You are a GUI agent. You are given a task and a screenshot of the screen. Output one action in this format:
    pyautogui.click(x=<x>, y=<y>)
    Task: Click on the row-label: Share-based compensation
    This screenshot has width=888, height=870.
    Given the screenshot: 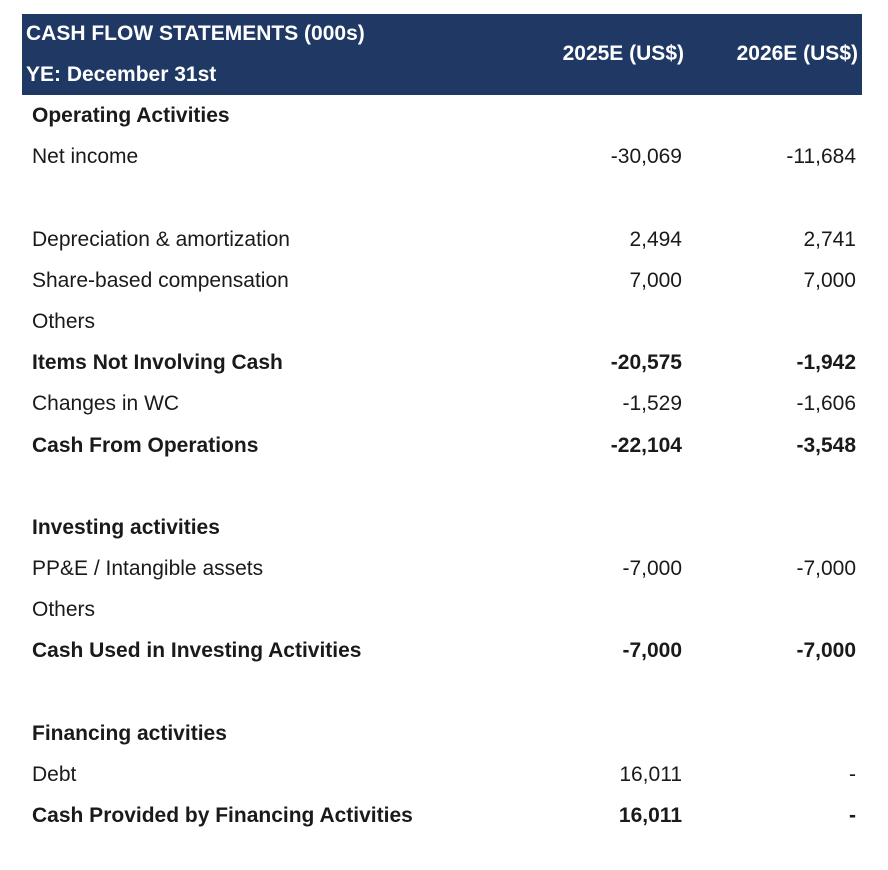 What is the action you would take?
    pyautogui.click(x=160, y=280)
    